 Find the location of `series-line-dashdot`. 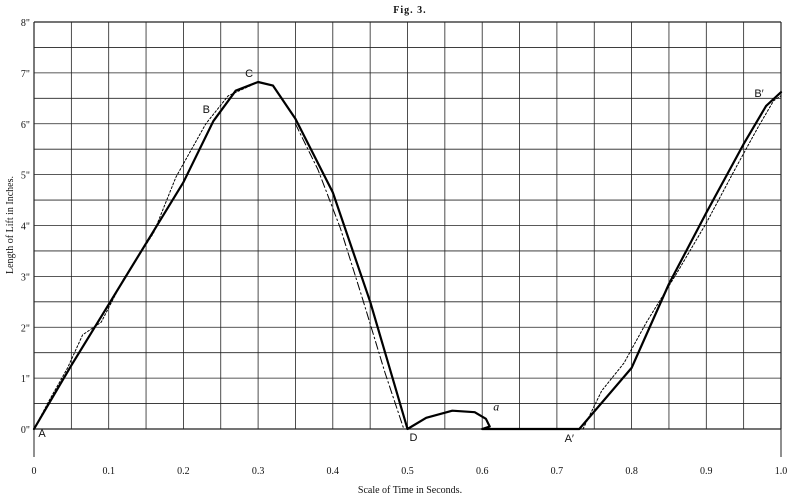

series-line-dashdot is located at coordinates (349, 276).